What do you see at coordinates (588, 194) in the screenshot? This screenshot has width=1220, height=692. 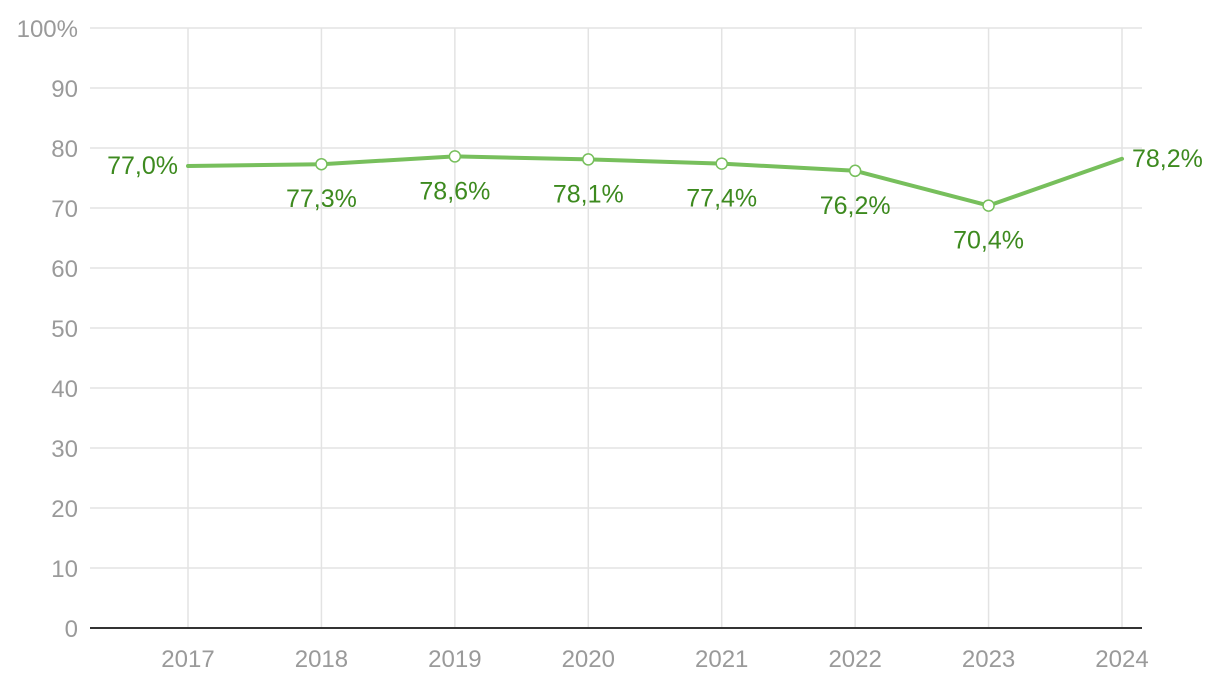 I see `data-label: 78,1%` at bounding box center [588, 194].